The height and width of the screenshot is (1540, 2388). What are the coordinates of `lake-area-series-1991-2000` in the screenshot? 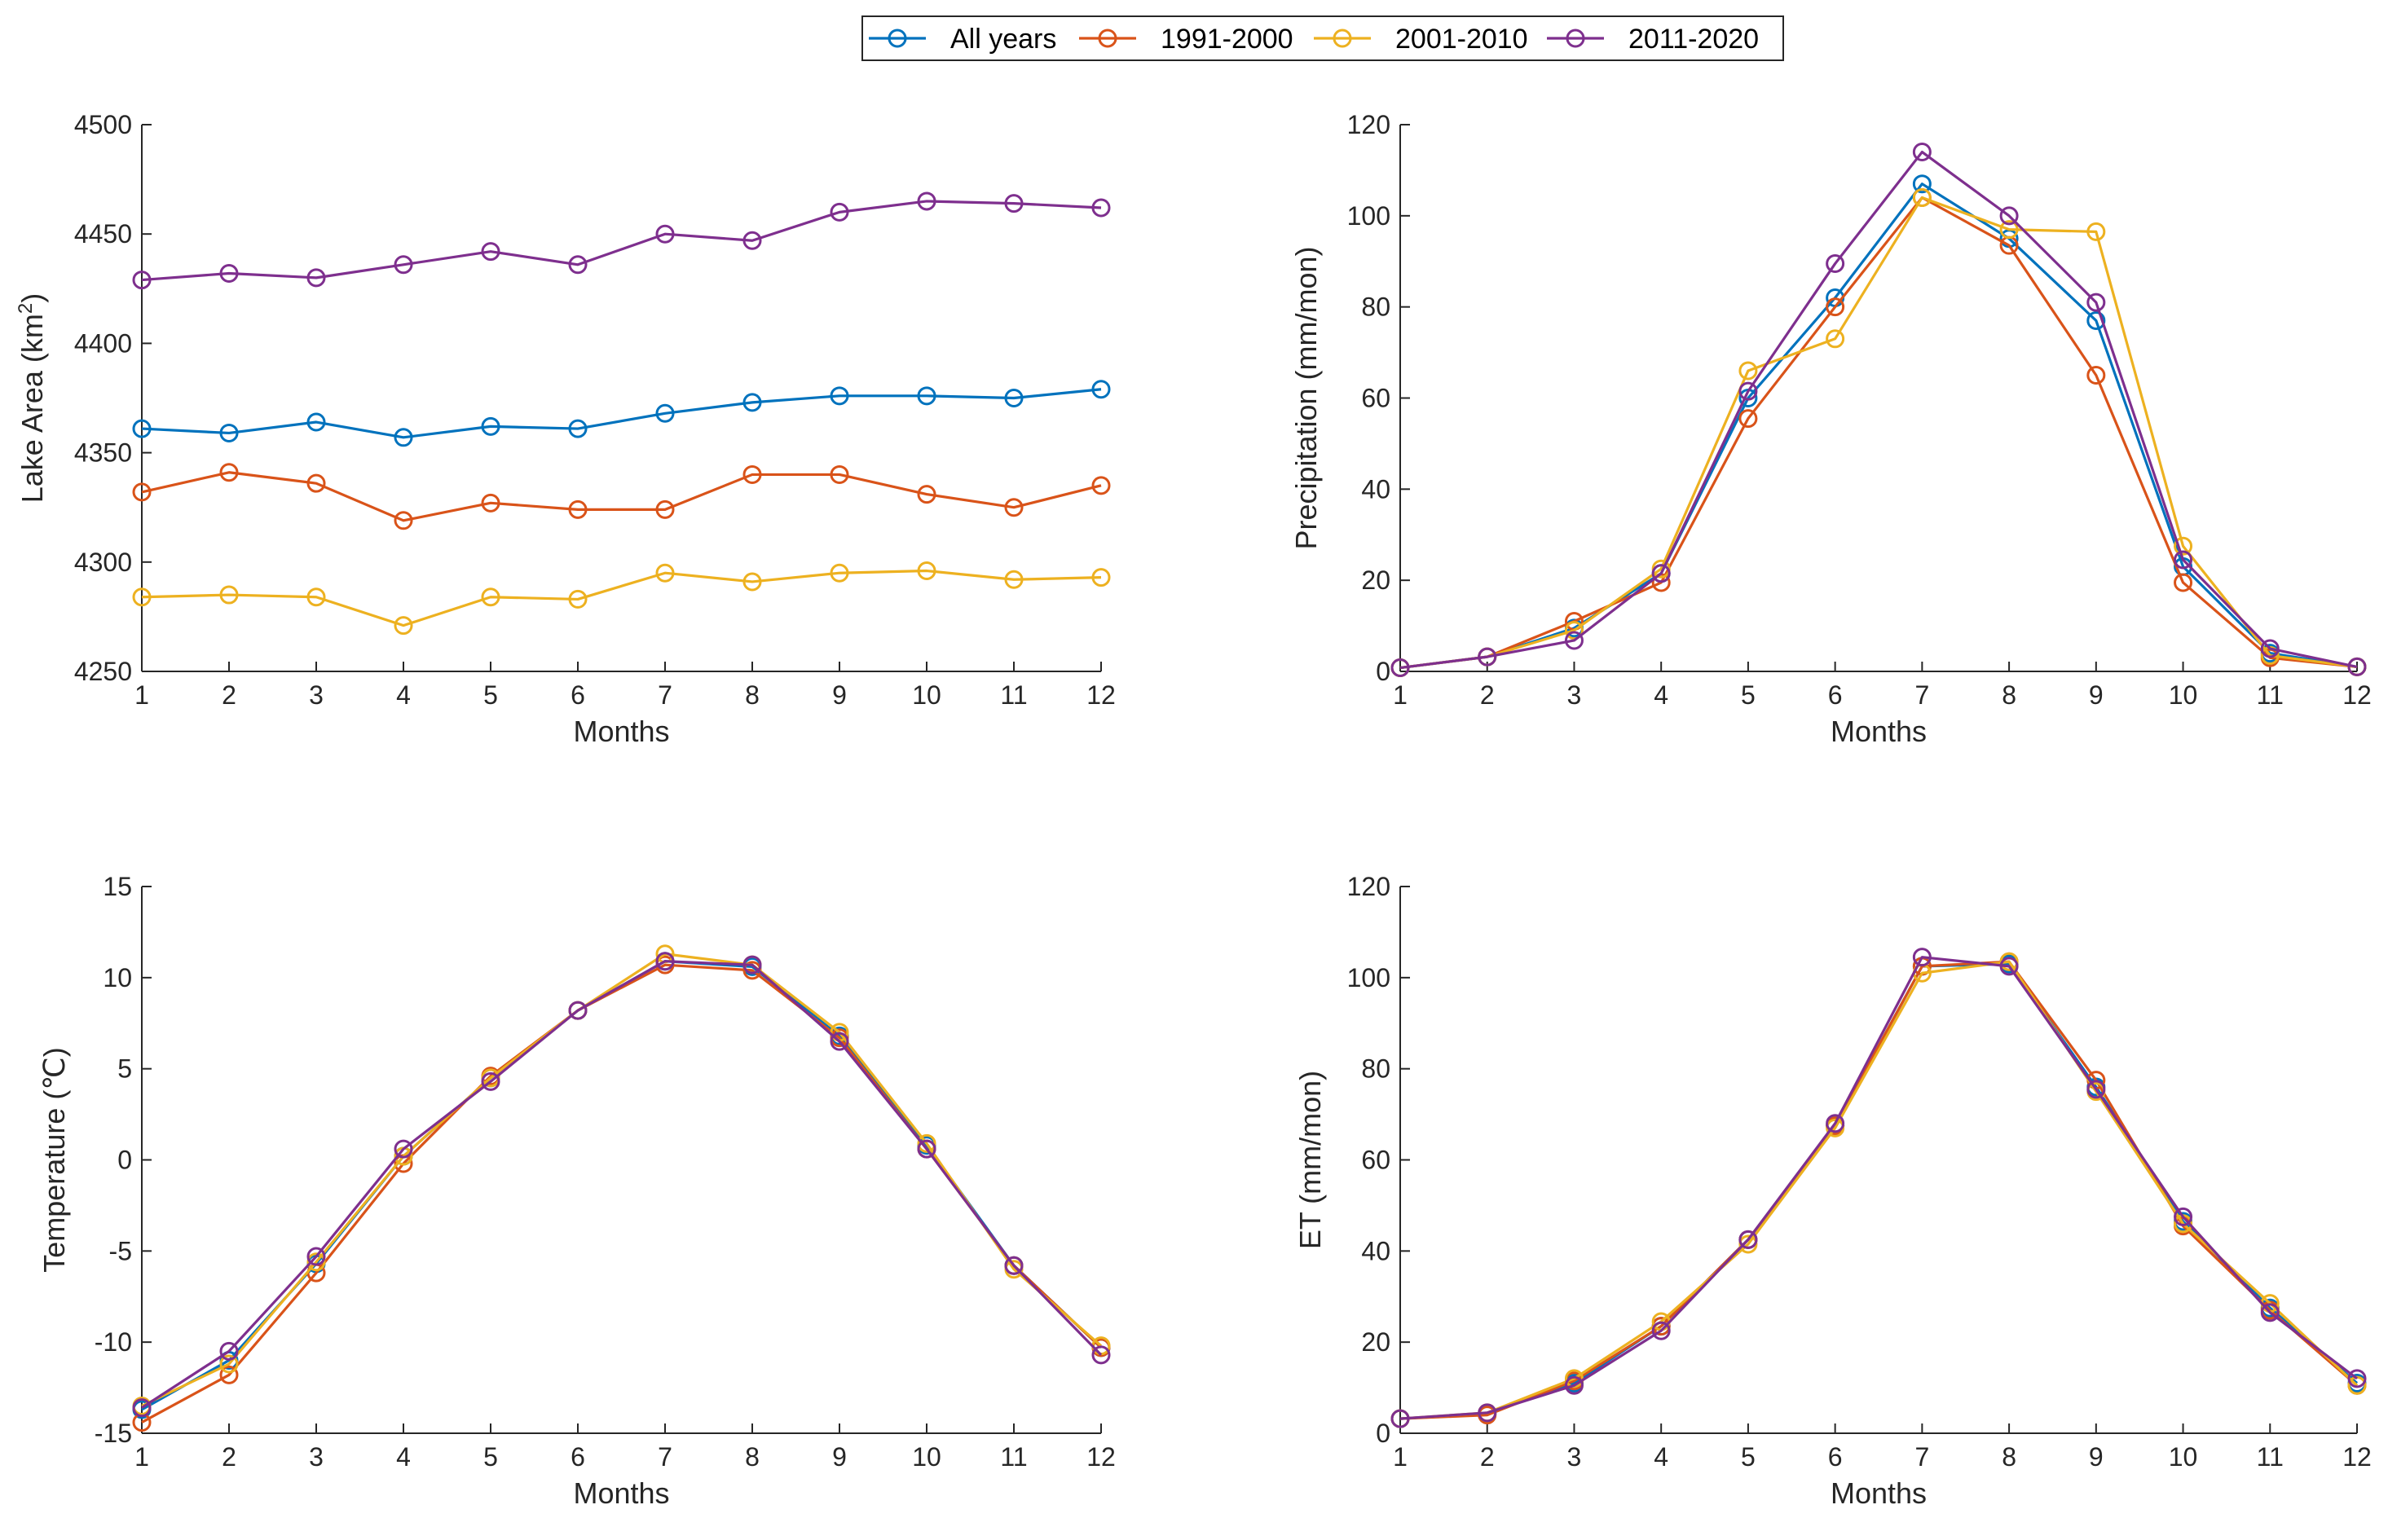 It's located at (621, 496).